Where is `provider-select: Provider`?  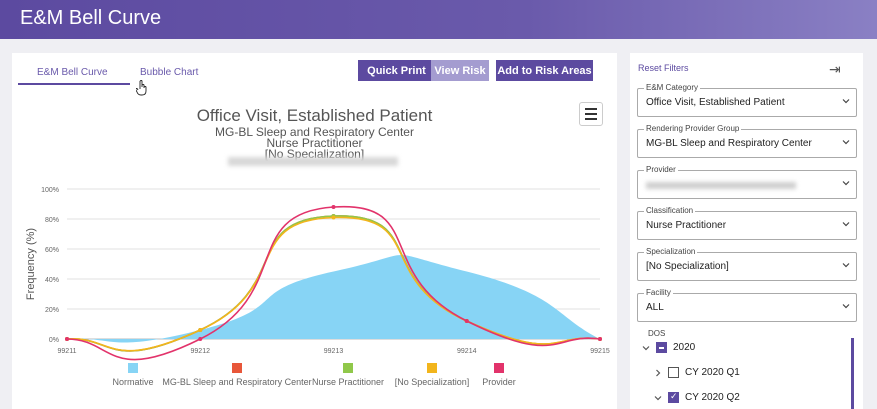
provider-select: Provider is located at coordinates (747, 182).